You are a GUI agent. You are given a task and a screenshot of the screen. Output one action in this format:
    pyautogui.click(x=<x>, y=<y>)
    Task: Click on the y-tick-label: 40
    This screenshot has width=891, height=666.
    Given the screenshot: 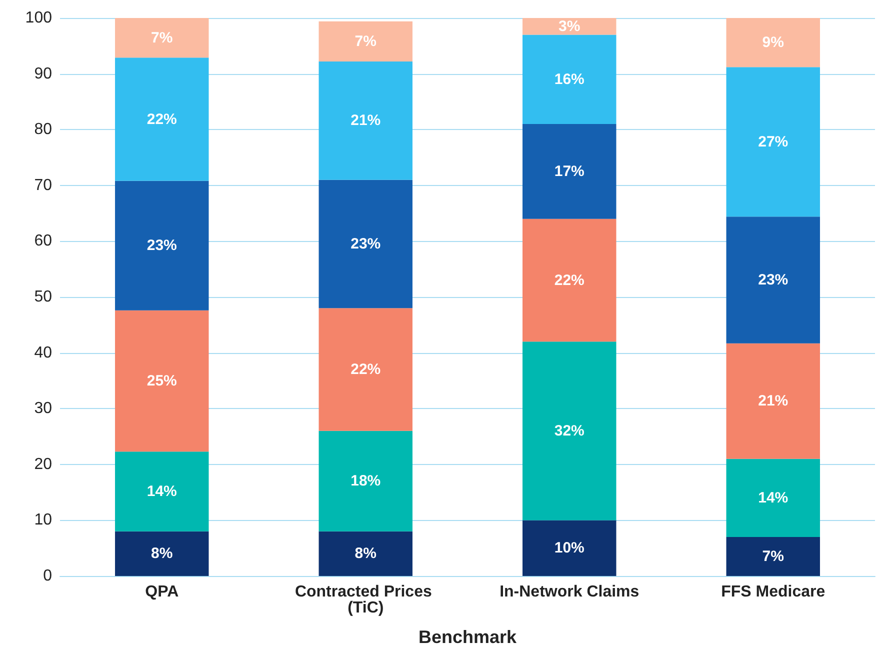 What is the action you would take?
    pyautogui.click(x=43, y=353)
    